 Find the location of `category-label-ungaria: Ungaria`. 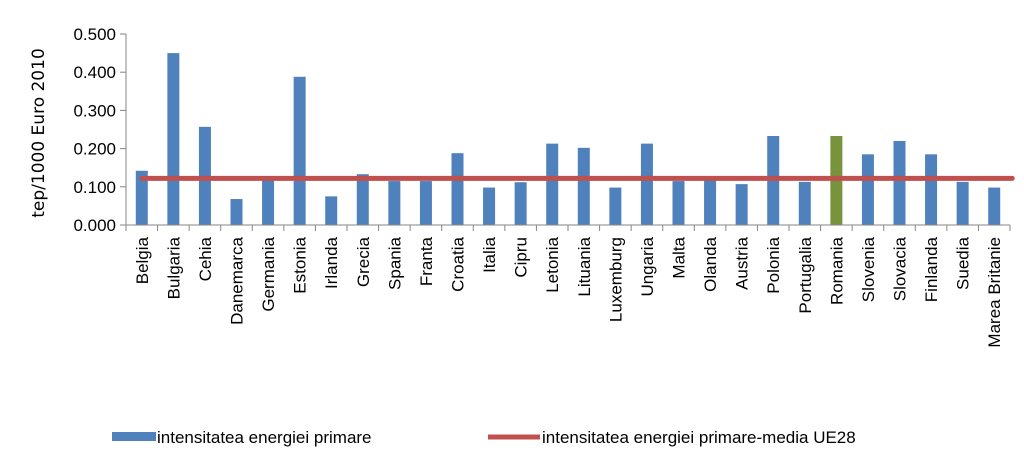

category-label-ungaria: Ungaria is located at coordinates (647, 266).